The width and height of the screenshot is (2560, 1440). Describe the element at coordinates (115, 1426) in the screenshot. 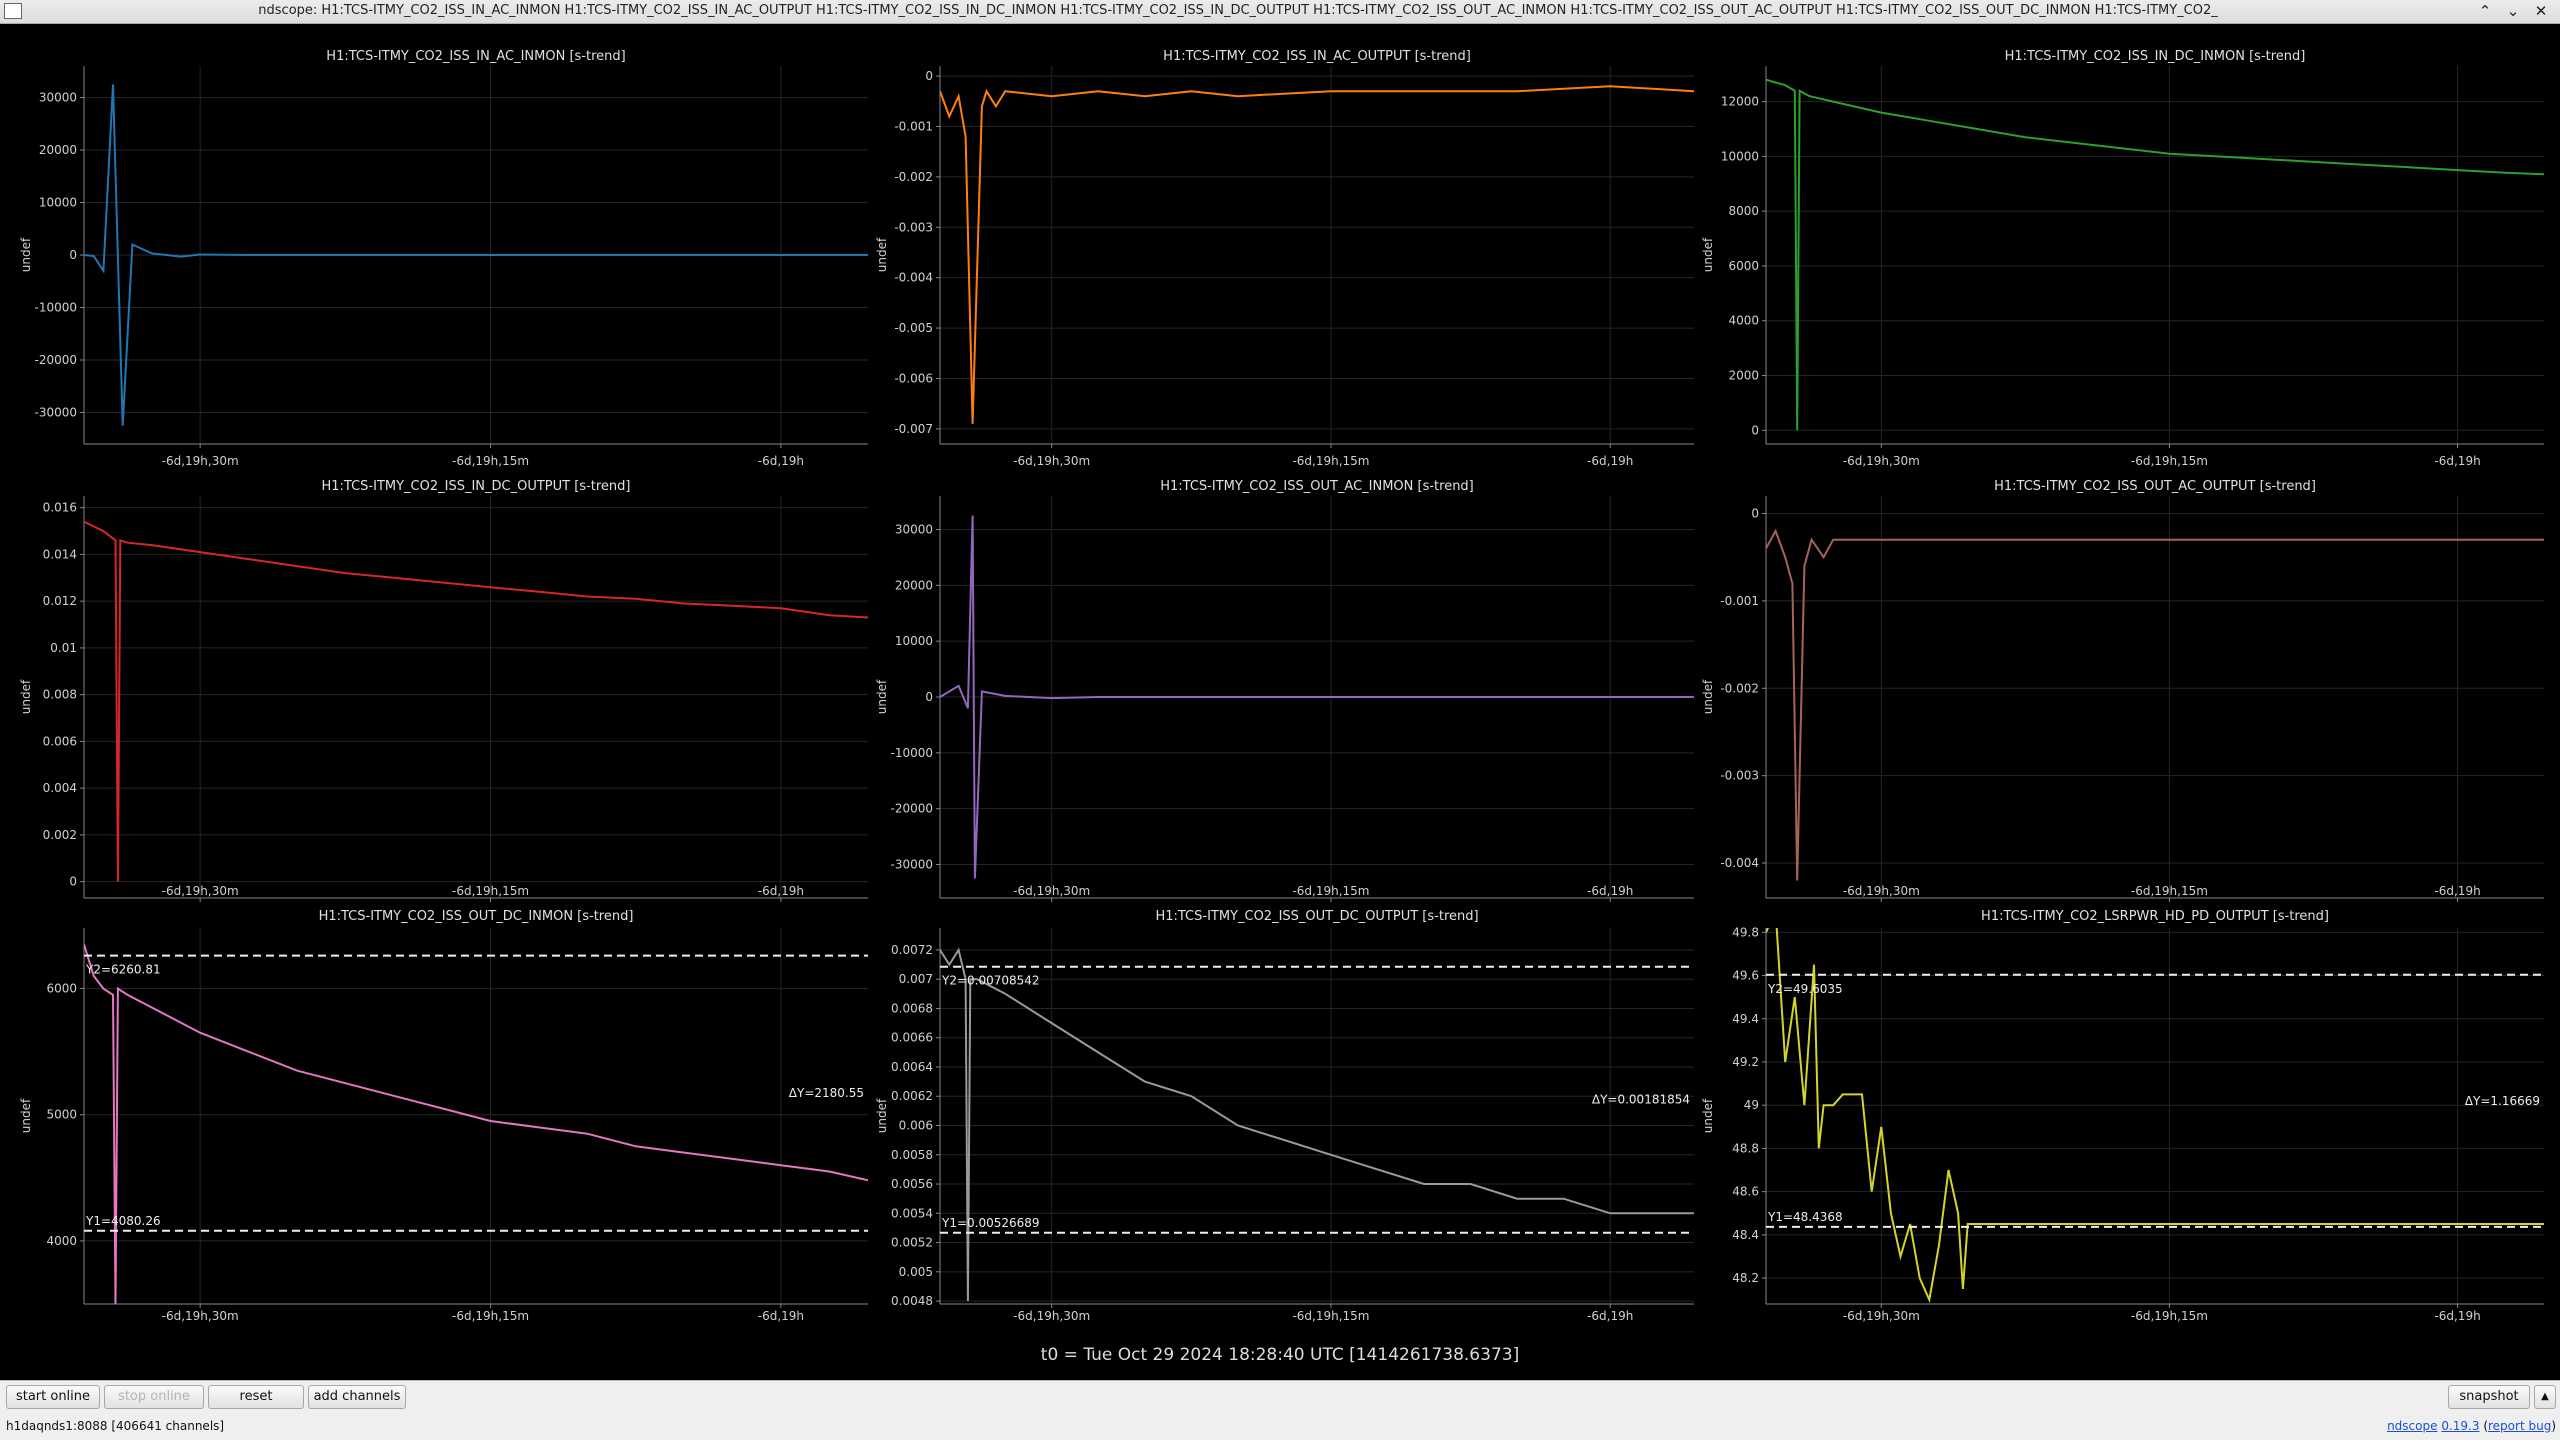

I see `status-bar: h1daqnds1:8088 [406641 channels]` at that location.